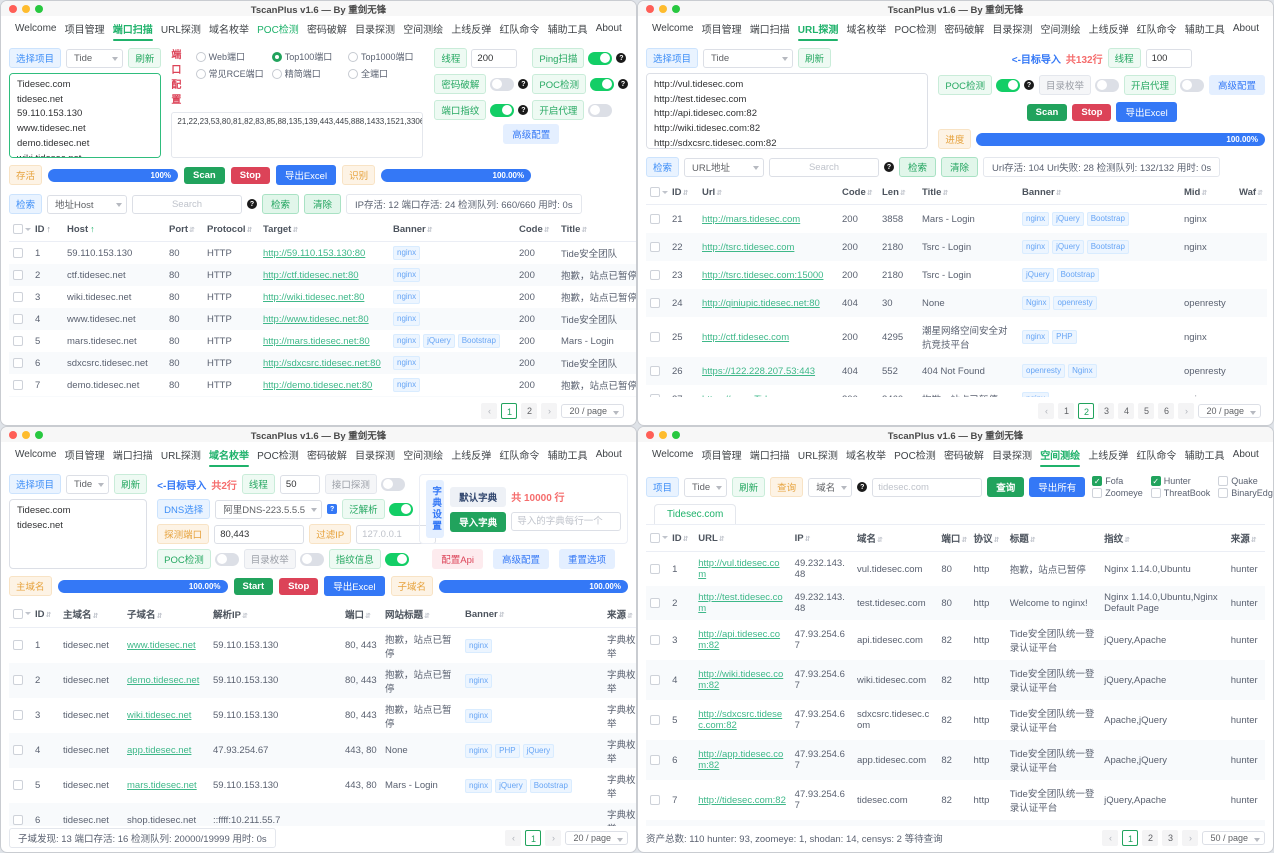 The image size is (1274, 853). I want to click on wildcard-dns-toggle: 泛解析, so click(377, 509).